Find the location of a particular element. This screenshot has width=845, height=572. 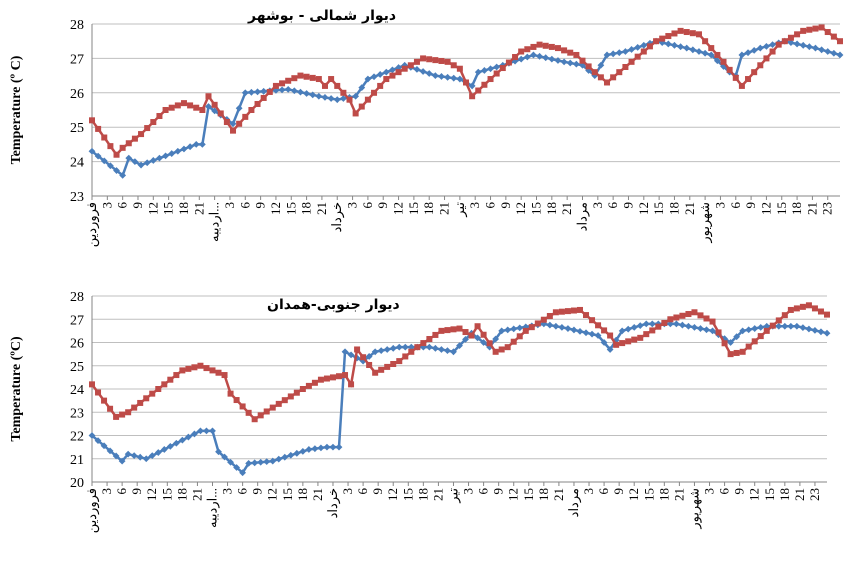

x-tick-label: 23 is located at coordinates (814, 494).